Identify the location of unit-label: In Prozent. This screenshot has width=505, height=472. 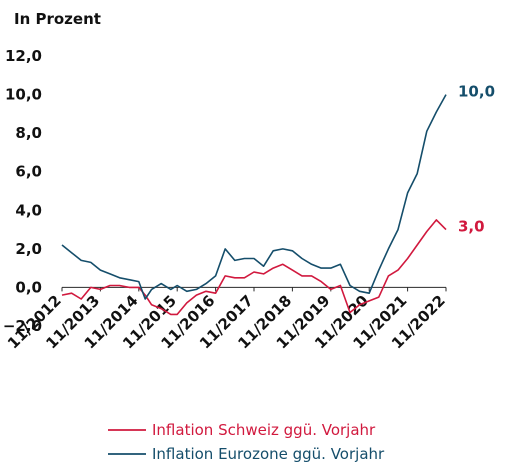
(57, 19).